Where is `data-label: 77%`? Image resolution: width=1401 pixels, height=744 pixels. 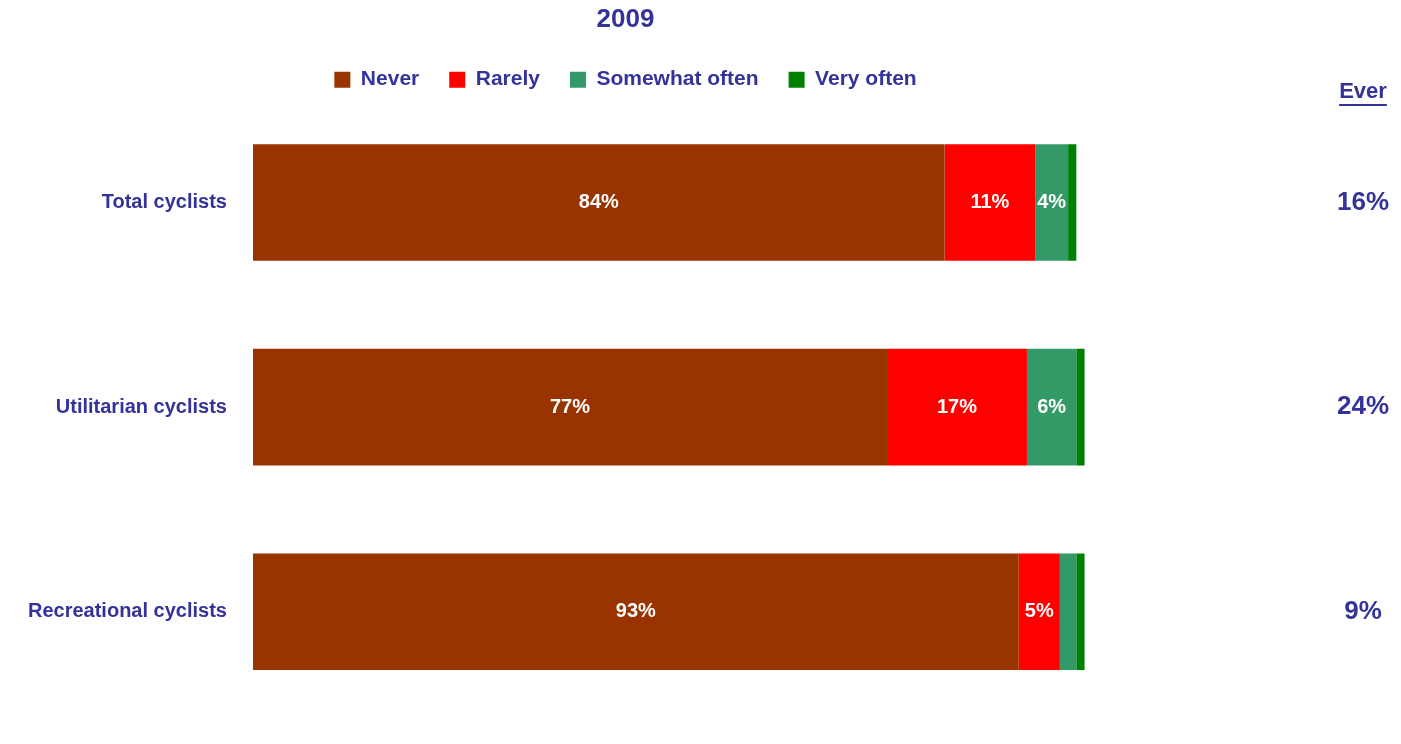
data-label: 77% is located at coordinates (570, 405).